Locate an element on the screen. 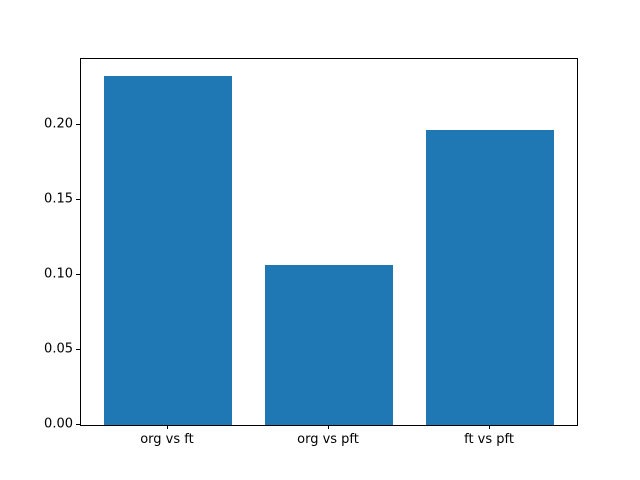  y-tick-label-0.00: 0.00 is located at coordinates (58, 424).